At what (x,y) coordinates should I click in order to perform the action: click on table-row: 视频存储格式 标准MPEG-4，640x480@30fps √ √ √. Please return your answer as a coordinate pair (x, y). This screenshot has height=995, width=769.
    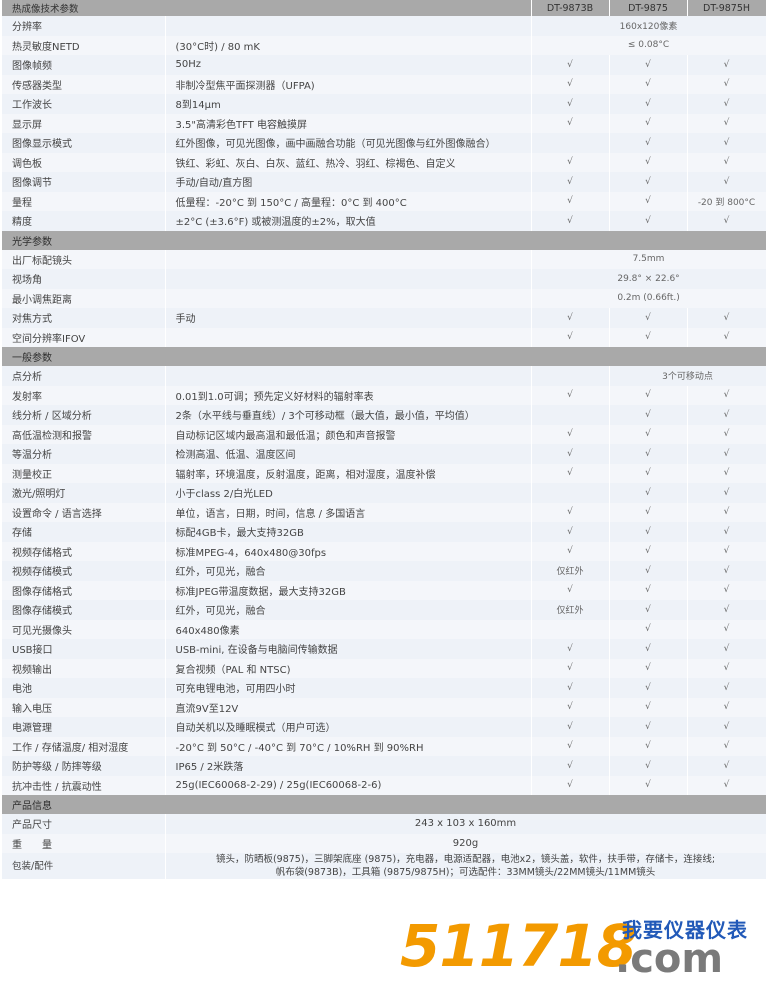
    Looking at the image, I should click on (384, 551).